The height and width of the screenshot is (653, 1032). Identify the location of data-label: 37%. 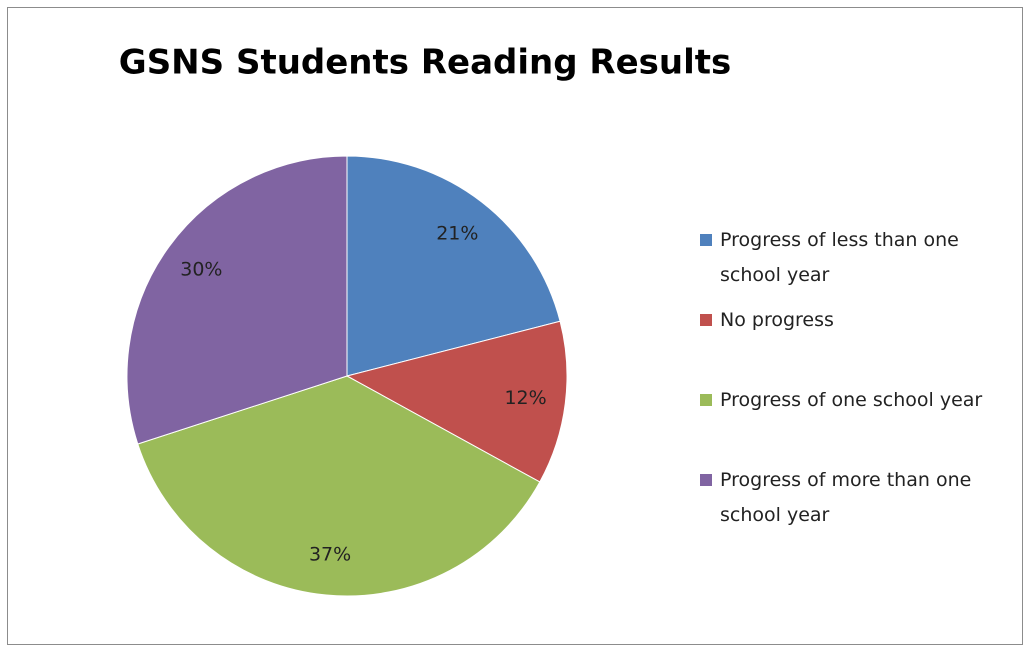
(330, 555).